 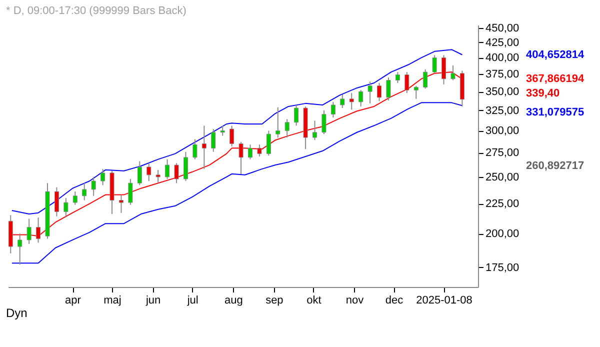 What do you see at coordinates (503, 153) in the screenshot?
I see `y-tick-label: 275,00` at bounding box center [503, 153].